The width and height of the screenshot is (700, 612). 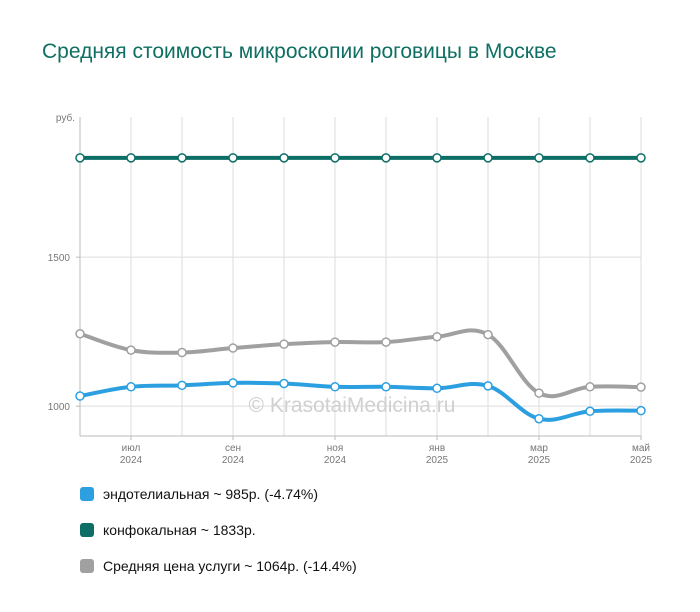 What do you see at coordinates (641, 448) in the screenshot?
I see `x-tick-label-month: май` at bounding box center [641, 448].